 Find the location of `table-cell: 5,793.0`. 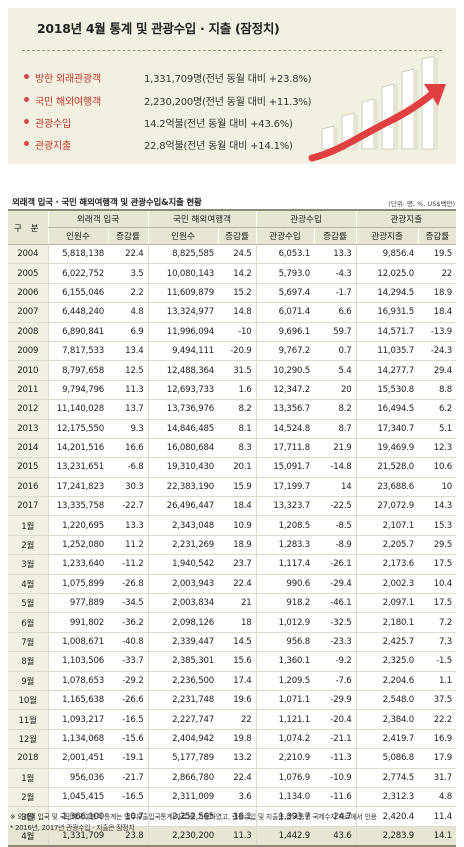

table-cell: 5,793.0 is located at coordinates (285, 273).